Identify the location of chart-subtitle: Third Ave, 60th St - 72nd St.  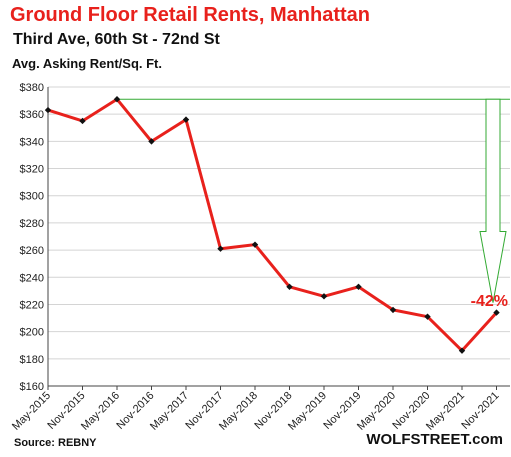
(116, 39).